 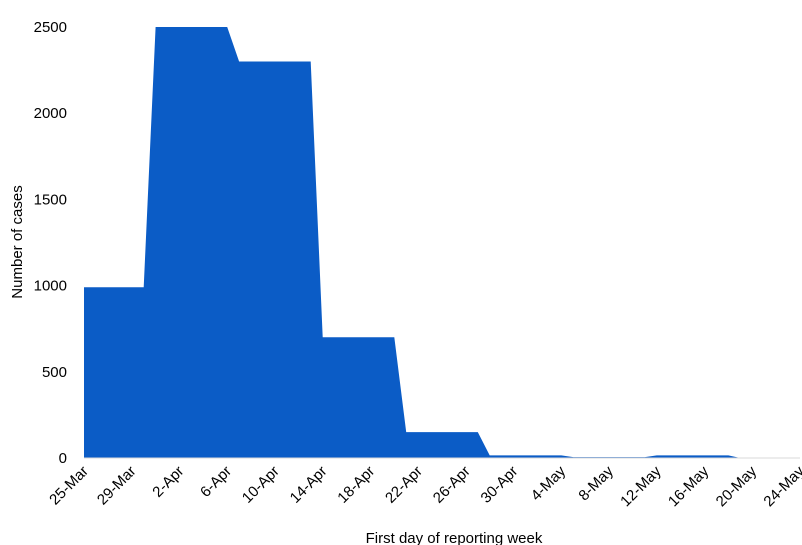 What do you see at coordinates (216, 482) in the screenshot?
I see `x-tick-label: 6-Apr` at bounding box center [216, 482].